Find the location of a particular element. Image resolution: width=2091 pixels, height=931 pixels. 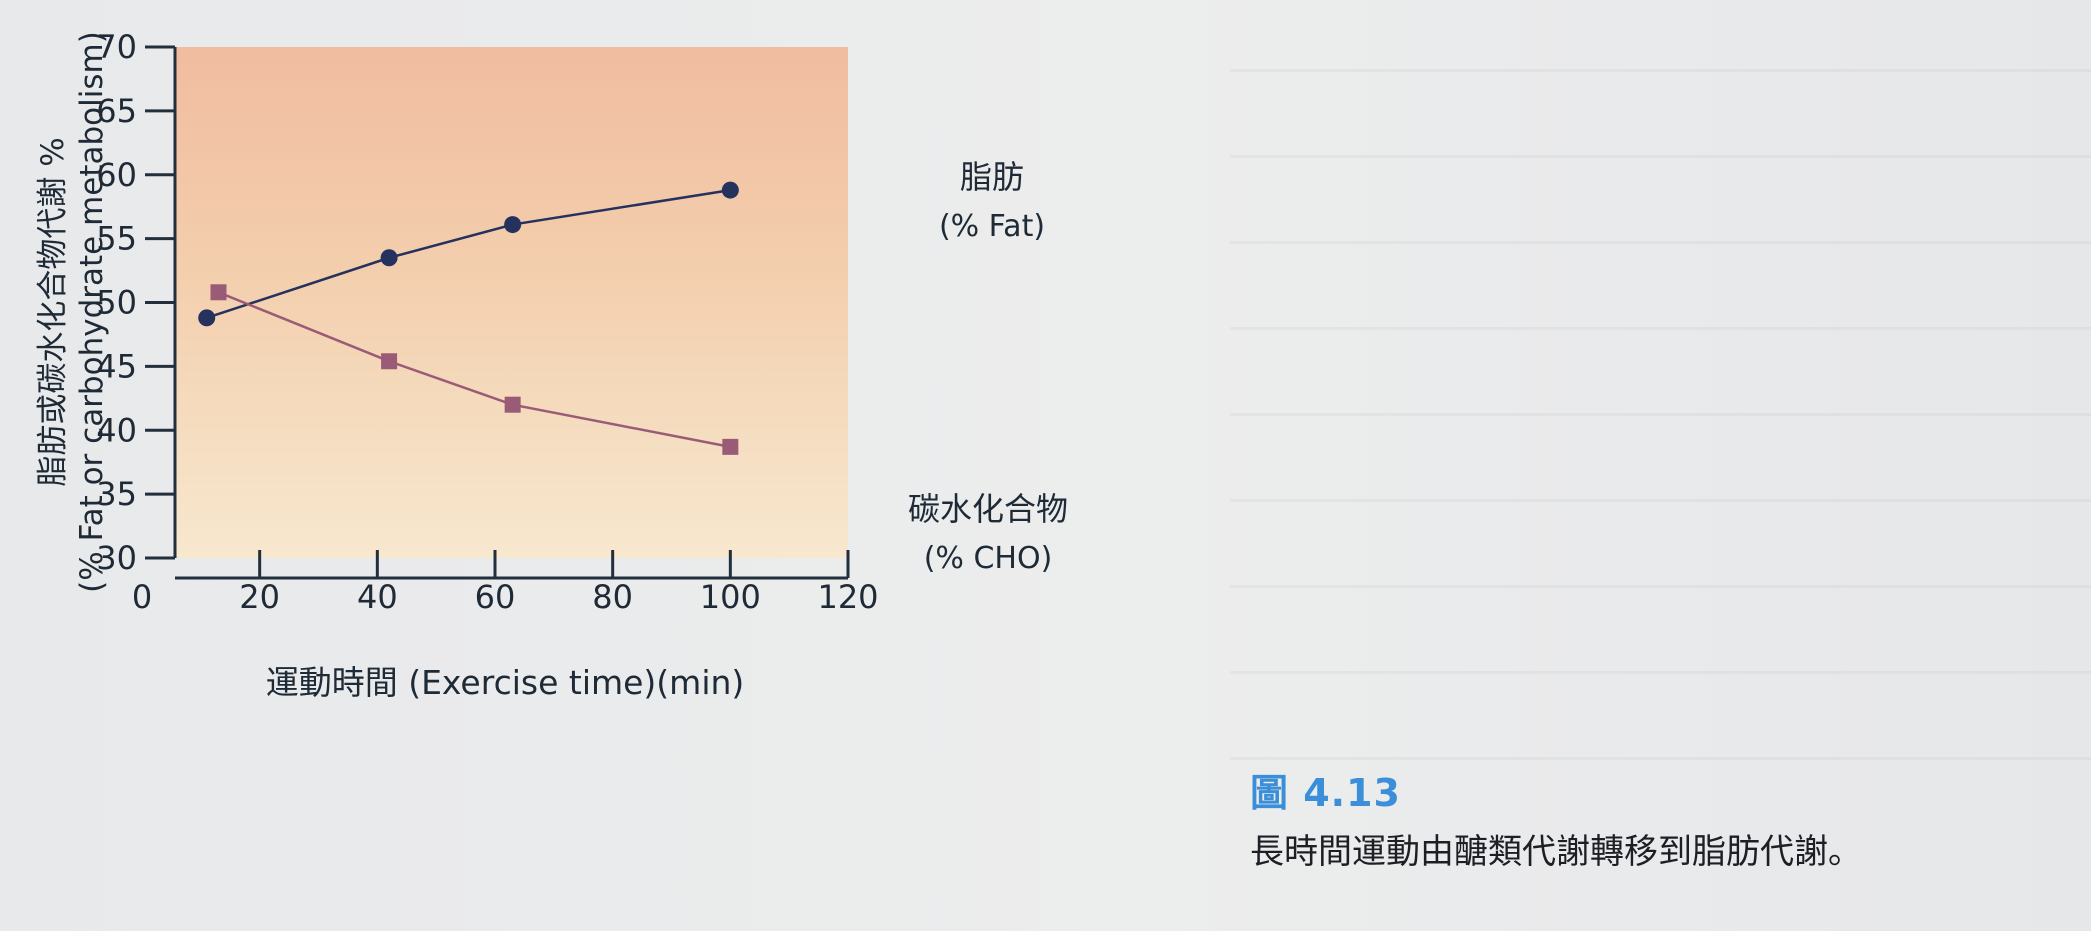

y-axis-label-line2: (% Fat or carbohydrate metabolism) is located at coordinates (92, 312).